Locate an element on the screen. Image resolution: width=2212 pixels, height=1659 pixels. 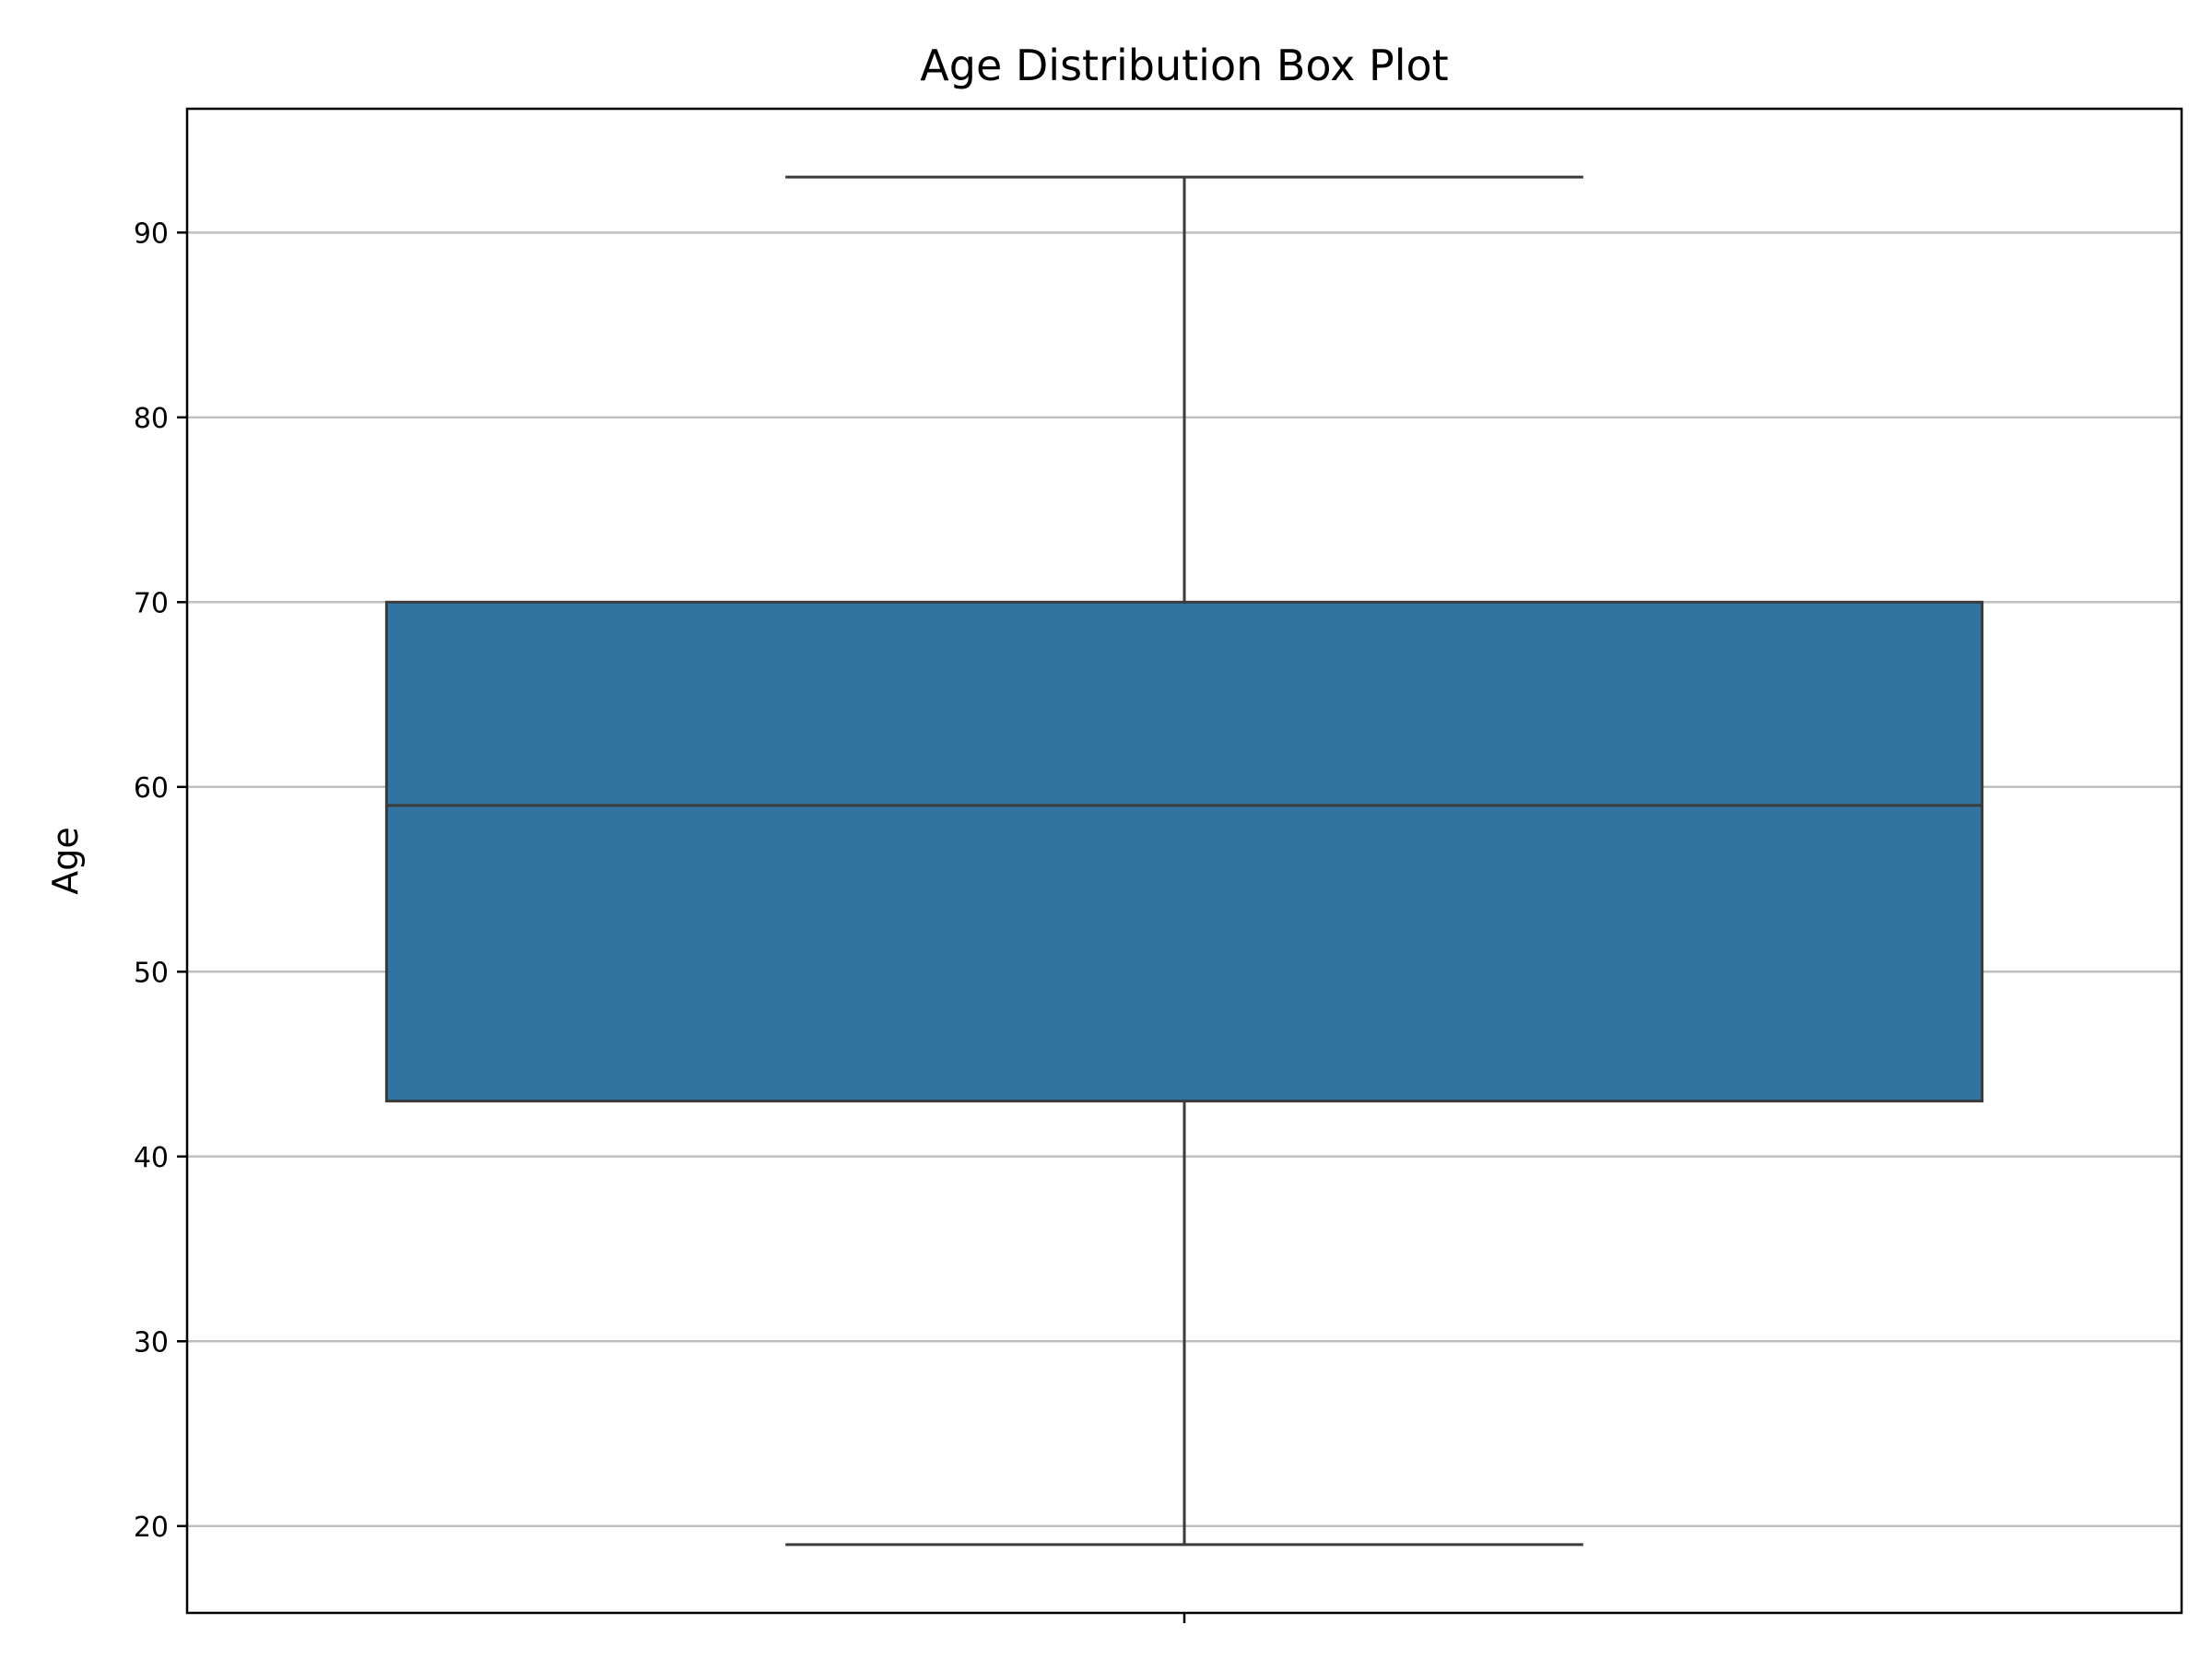
y-tick-label: 70 is located at coordinates (151, 603).